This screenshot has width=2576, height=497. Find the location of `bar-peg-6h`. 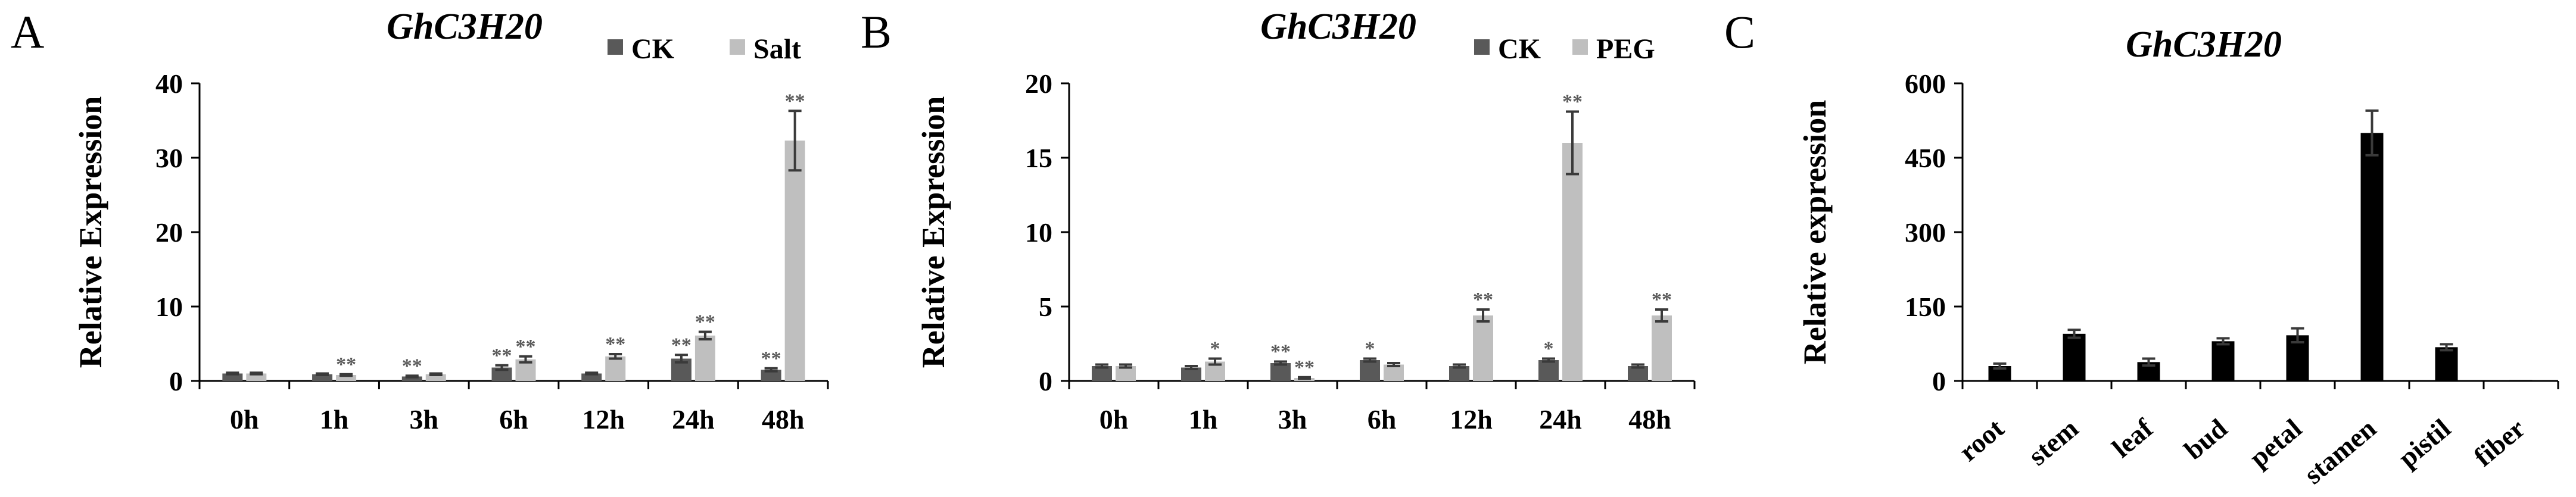

bar-peg-6h is located at coordinates (1394, 372).